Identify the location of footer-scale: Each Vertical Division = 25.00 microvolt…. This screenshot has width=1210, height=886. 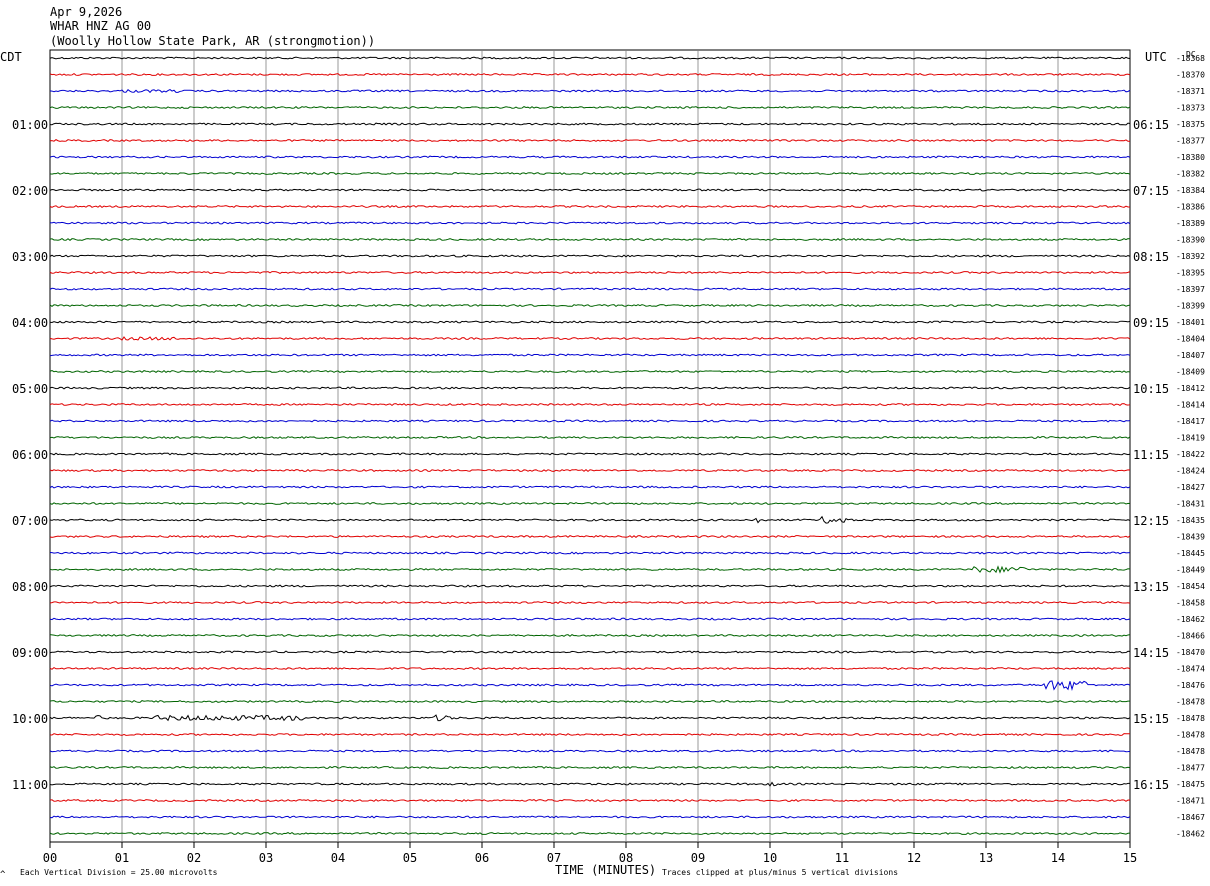
(119, 872).